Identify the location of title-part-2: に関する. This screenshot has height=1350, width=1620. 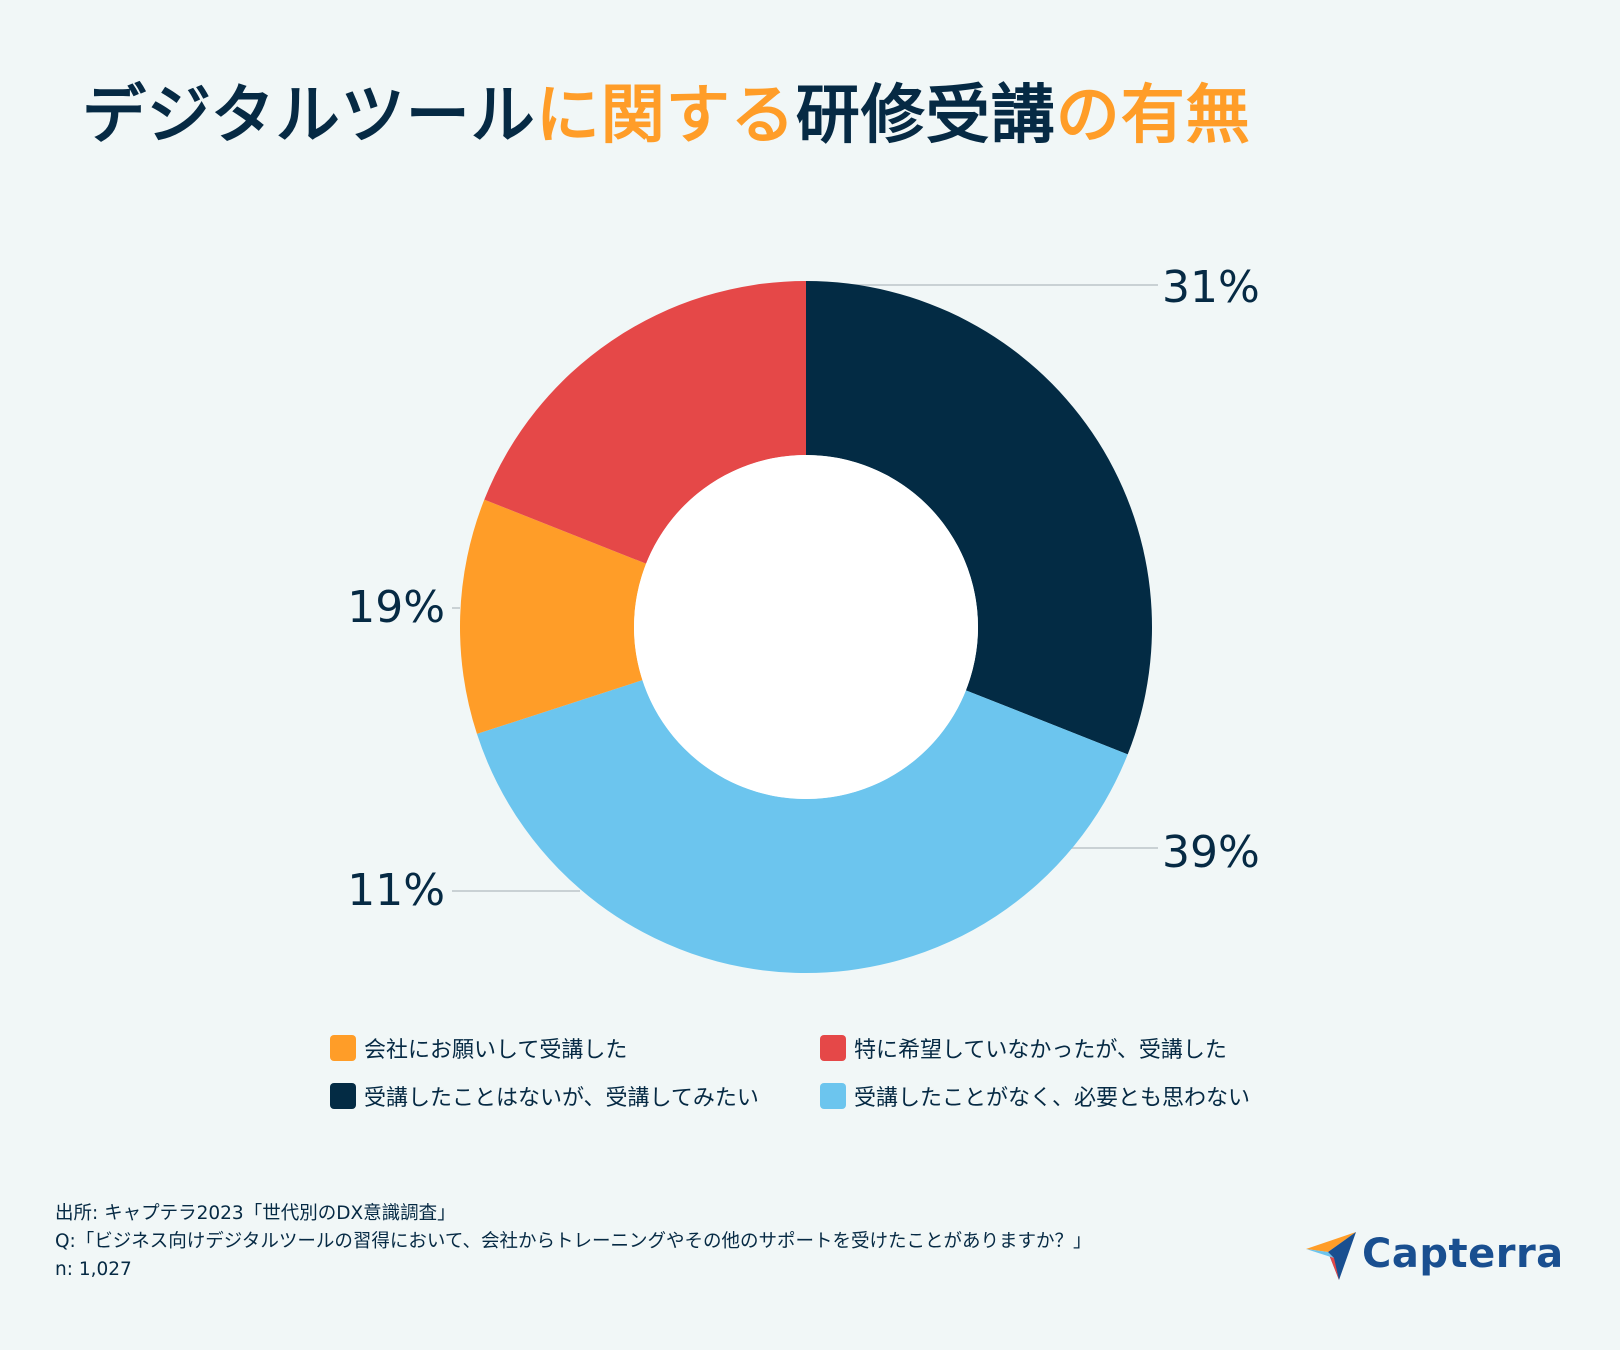
(665, 116).